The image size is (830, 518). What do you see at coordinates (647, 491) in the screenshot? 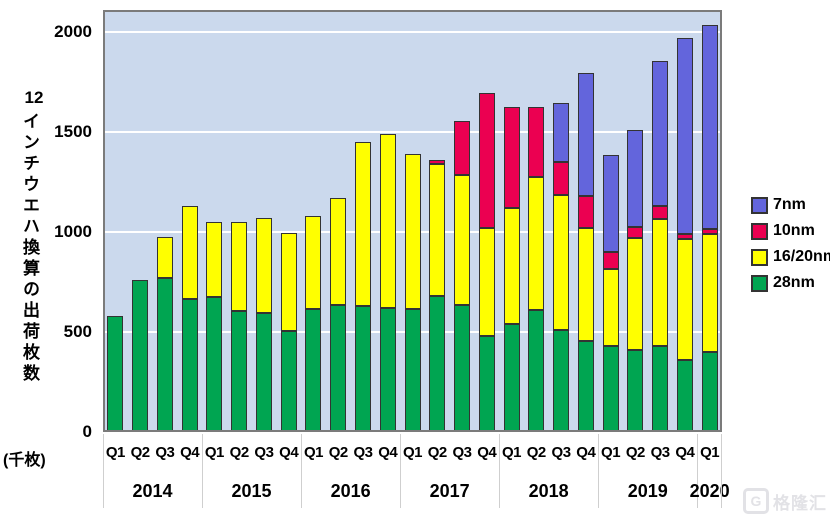
I see `year-label: 2019` at bounding box center [647, 491].